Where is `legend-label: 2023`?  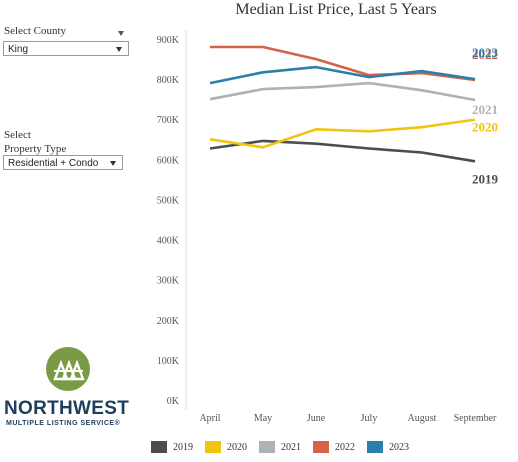
legend-label: 2023 is located at coordinates (399, 447).